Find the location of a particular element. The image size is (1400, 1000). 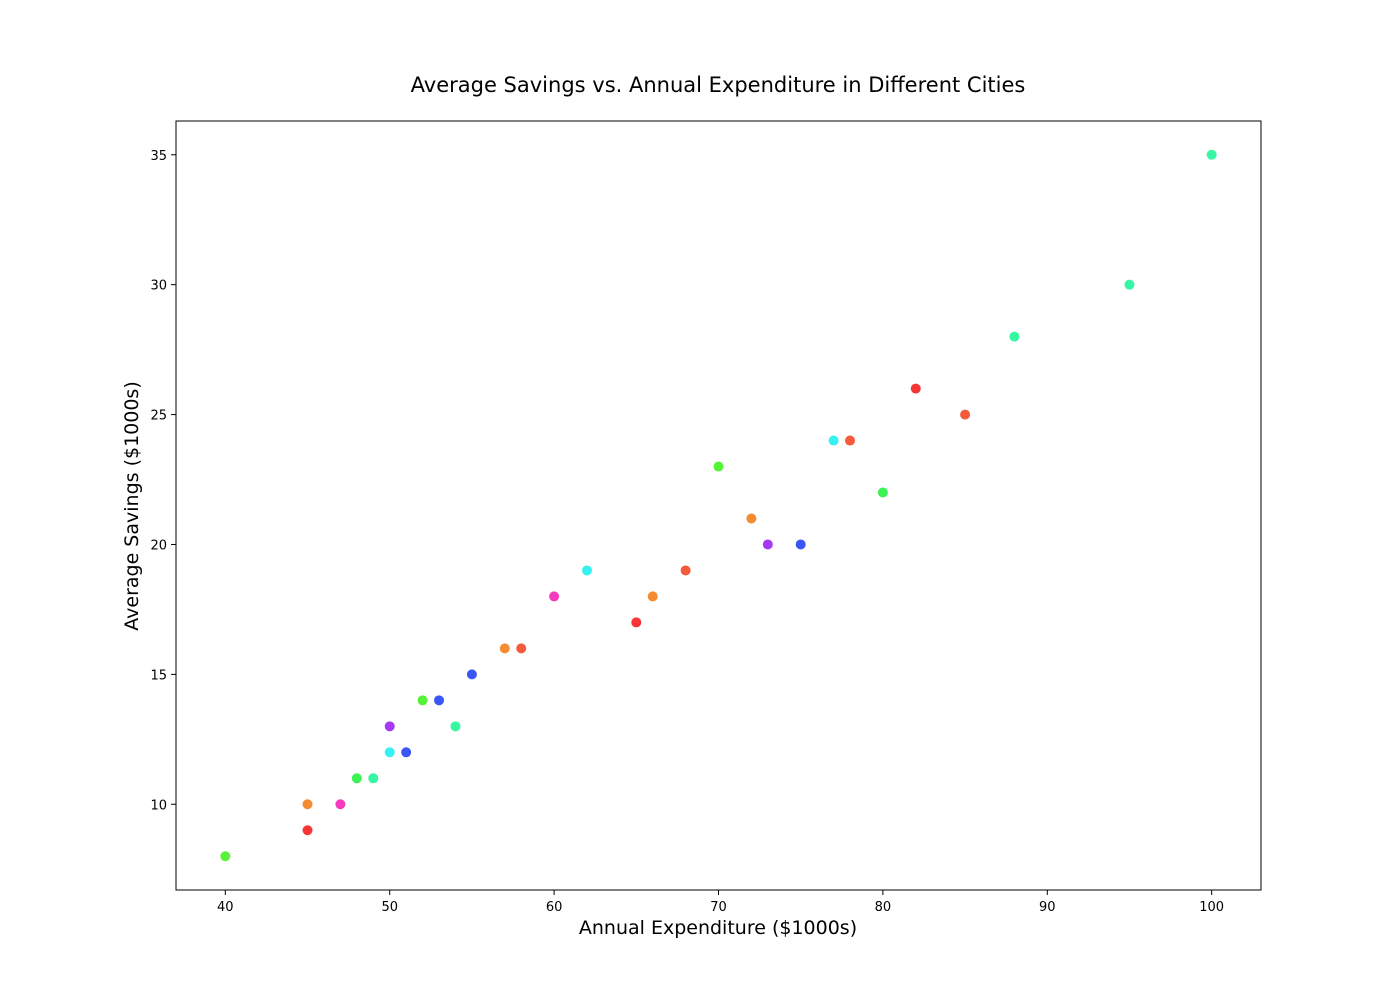

y-tick-label: 35 is located at coordinates (158, 156).